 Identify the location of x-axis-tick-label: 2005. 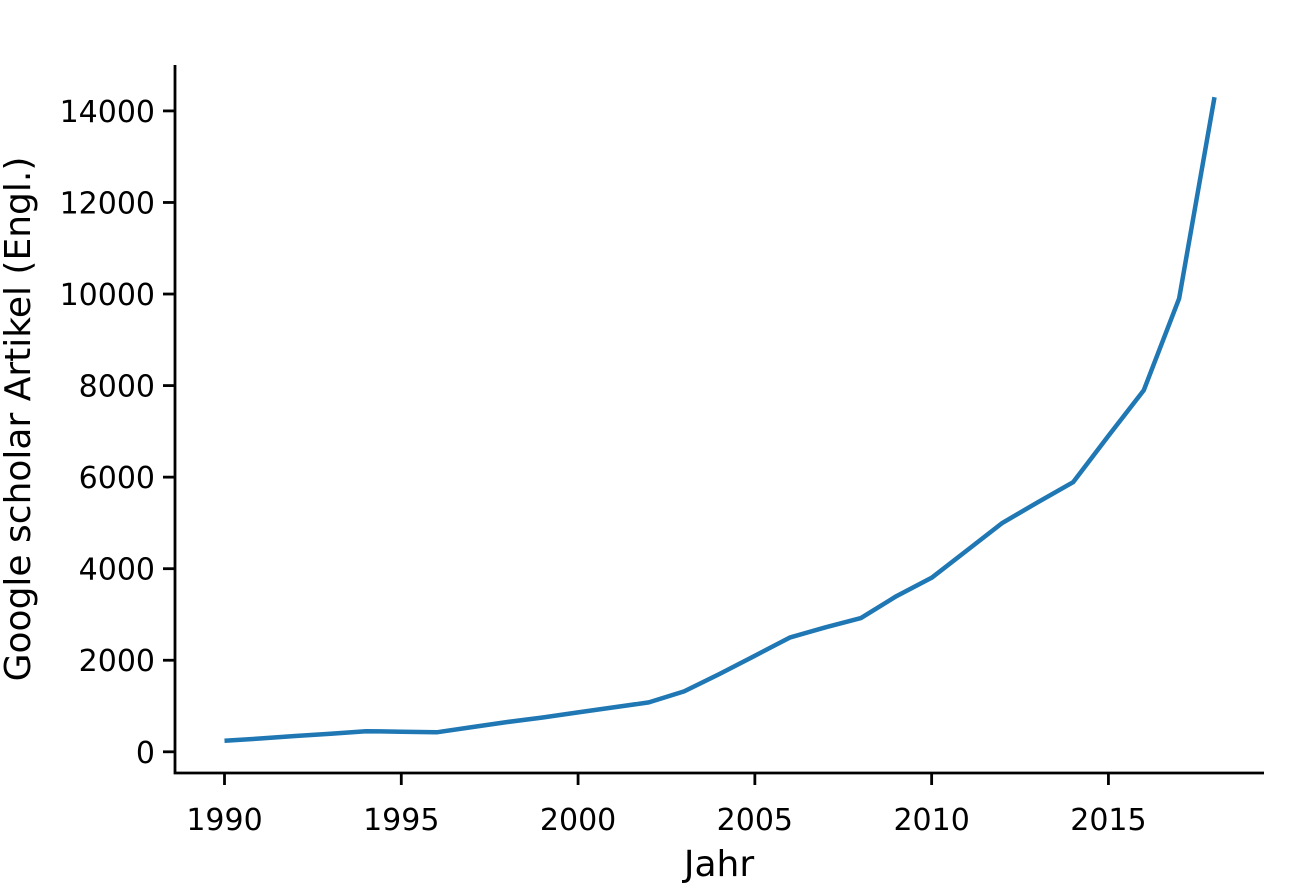
(755, 820).